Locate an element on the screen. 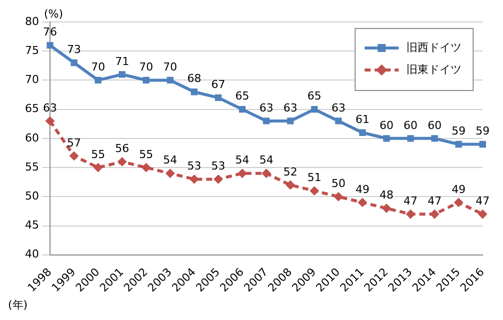 The height and width of the screenshot is (320, 503). y-tick-label: 50 is located at coordinates (31, 196).